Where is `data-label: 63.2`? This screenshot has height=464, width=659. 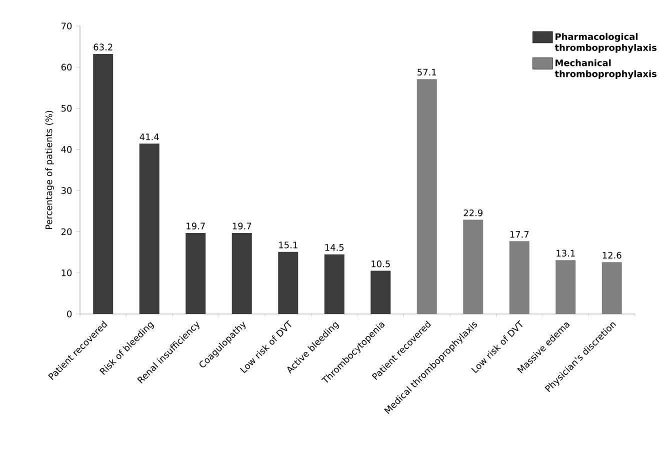 data-label: 63.2 is located at coordinates (103, 47).